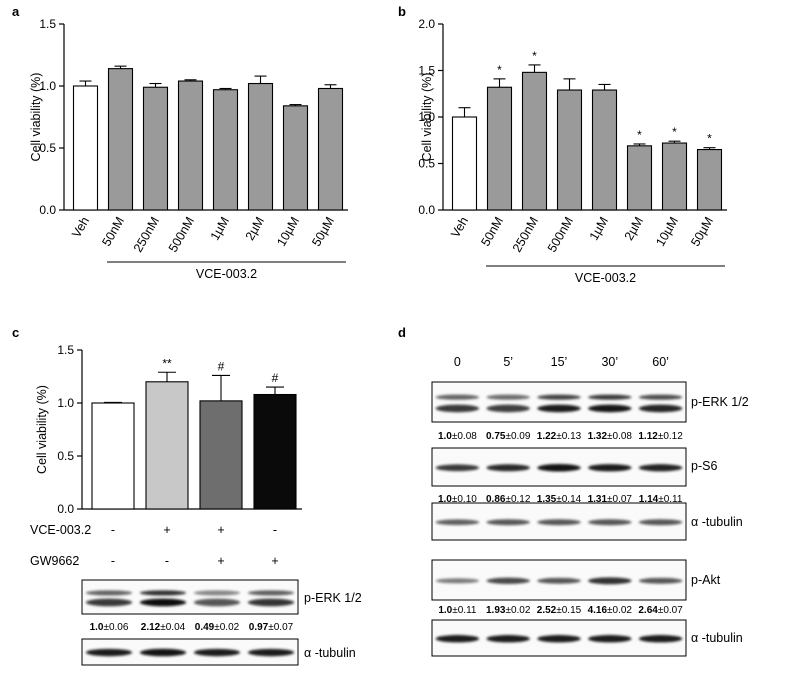  What do you see at coordinates (547, 499) in the screenshot?
I see `quant-mean: 1.35` at bounding box center [547, 499].